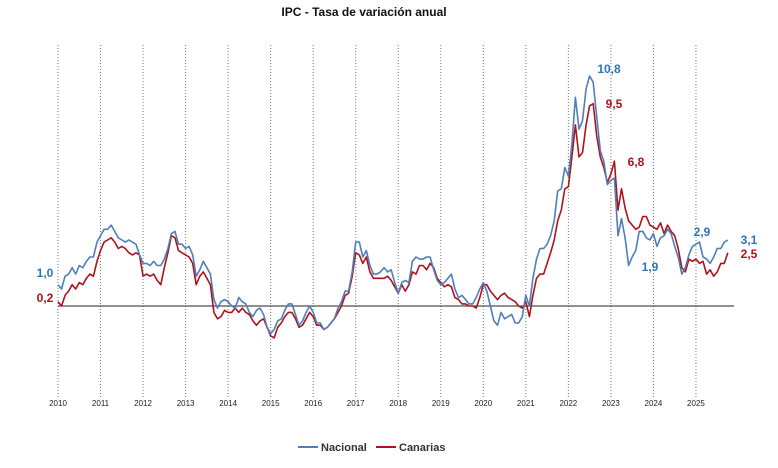  I want to click on x-tick-label: 2025, so click(696, 403).